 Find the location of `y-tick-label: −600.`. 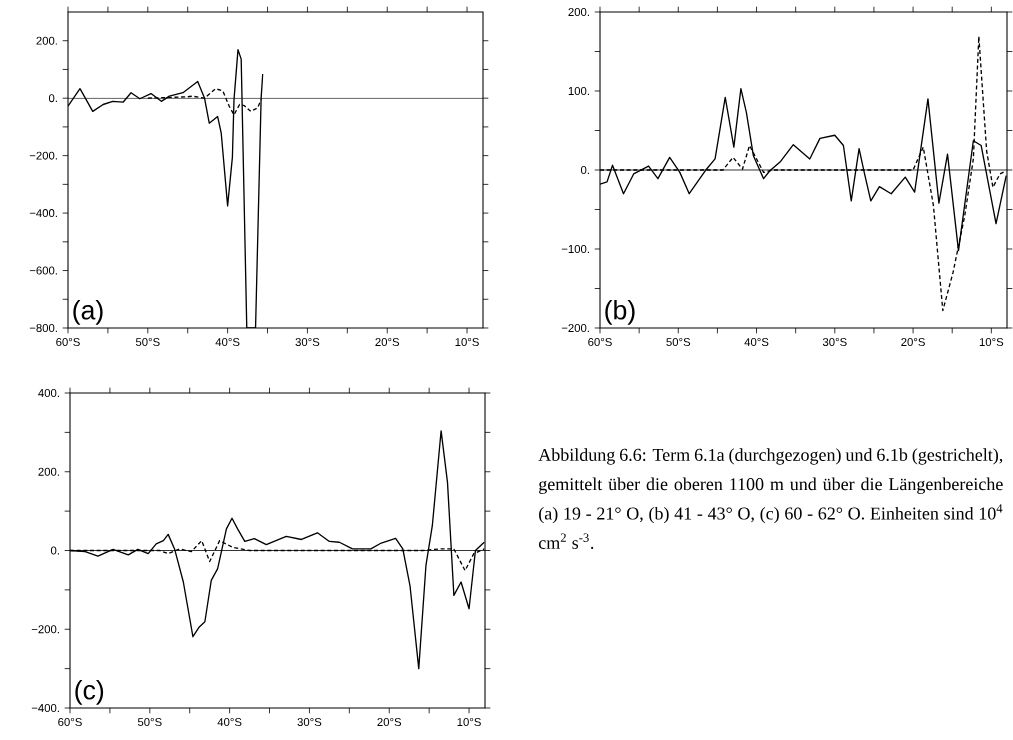

y-tick-label: −600. is located at coordinates (43, 270).